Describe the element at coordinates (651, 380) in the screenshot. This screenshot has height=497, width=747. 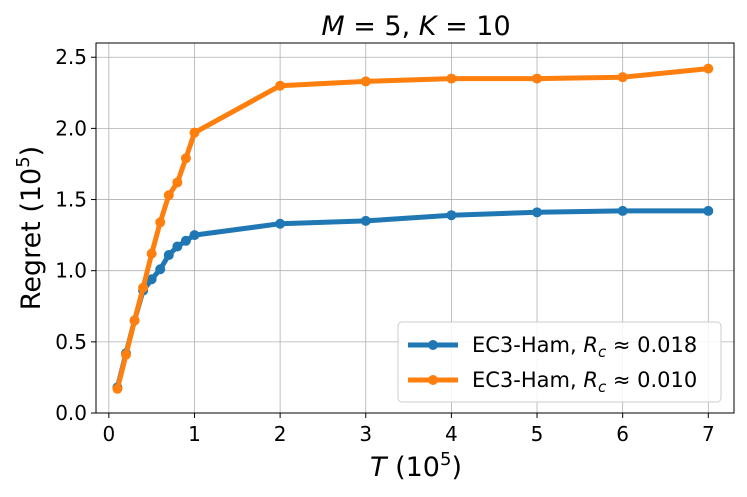
I see `legend-1-suffix: ≈ 0.010` at that location.